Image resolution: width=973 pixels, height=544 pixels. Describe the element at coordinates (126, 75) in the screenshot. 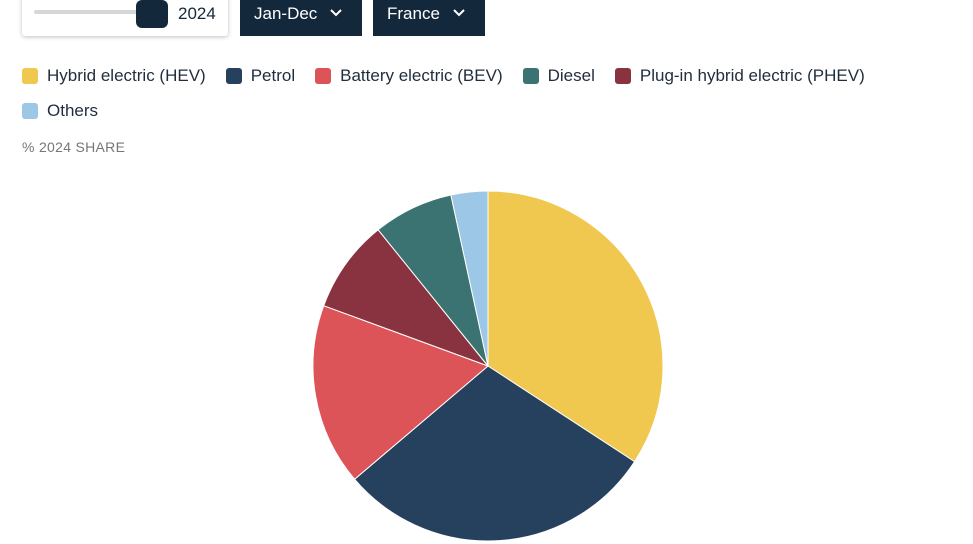

I see `legend-label: Hybrid electric (HEV)` at that location.